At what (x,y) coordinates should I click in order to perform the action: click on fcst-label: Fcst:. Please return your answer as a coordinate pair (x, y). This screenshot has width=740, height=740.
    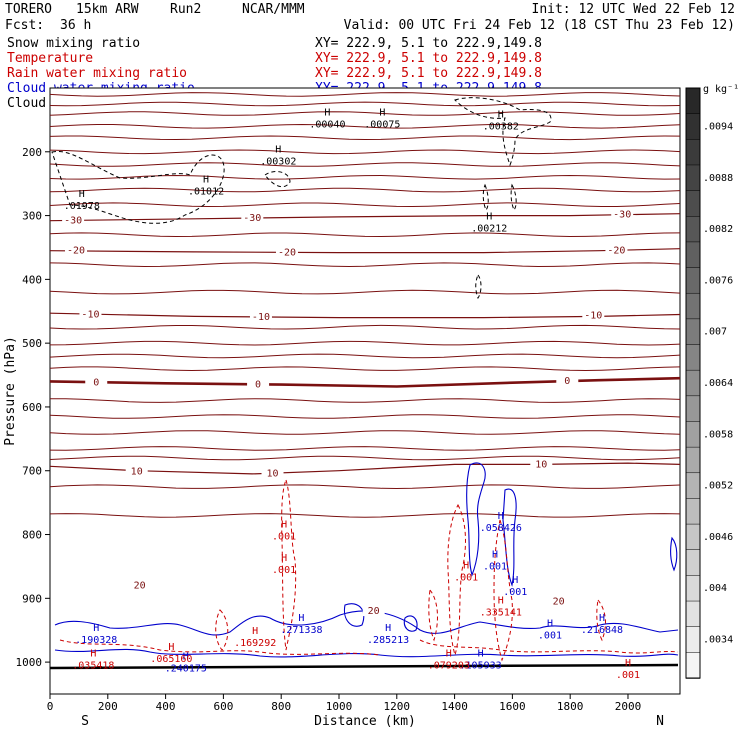
    Looking at the image, I should click on (24, 25).